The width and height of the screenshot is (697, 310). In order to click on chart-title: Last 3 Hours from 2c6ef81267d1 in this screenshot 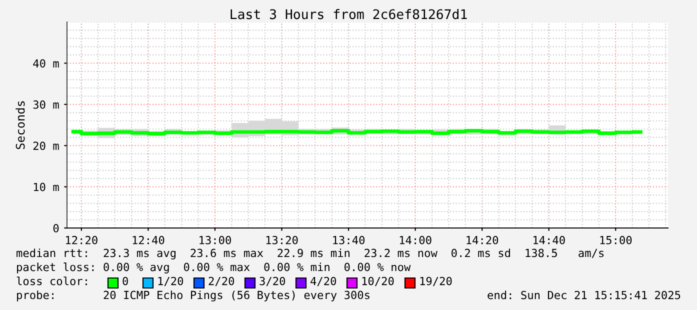, I will do `click(348, 14)`.